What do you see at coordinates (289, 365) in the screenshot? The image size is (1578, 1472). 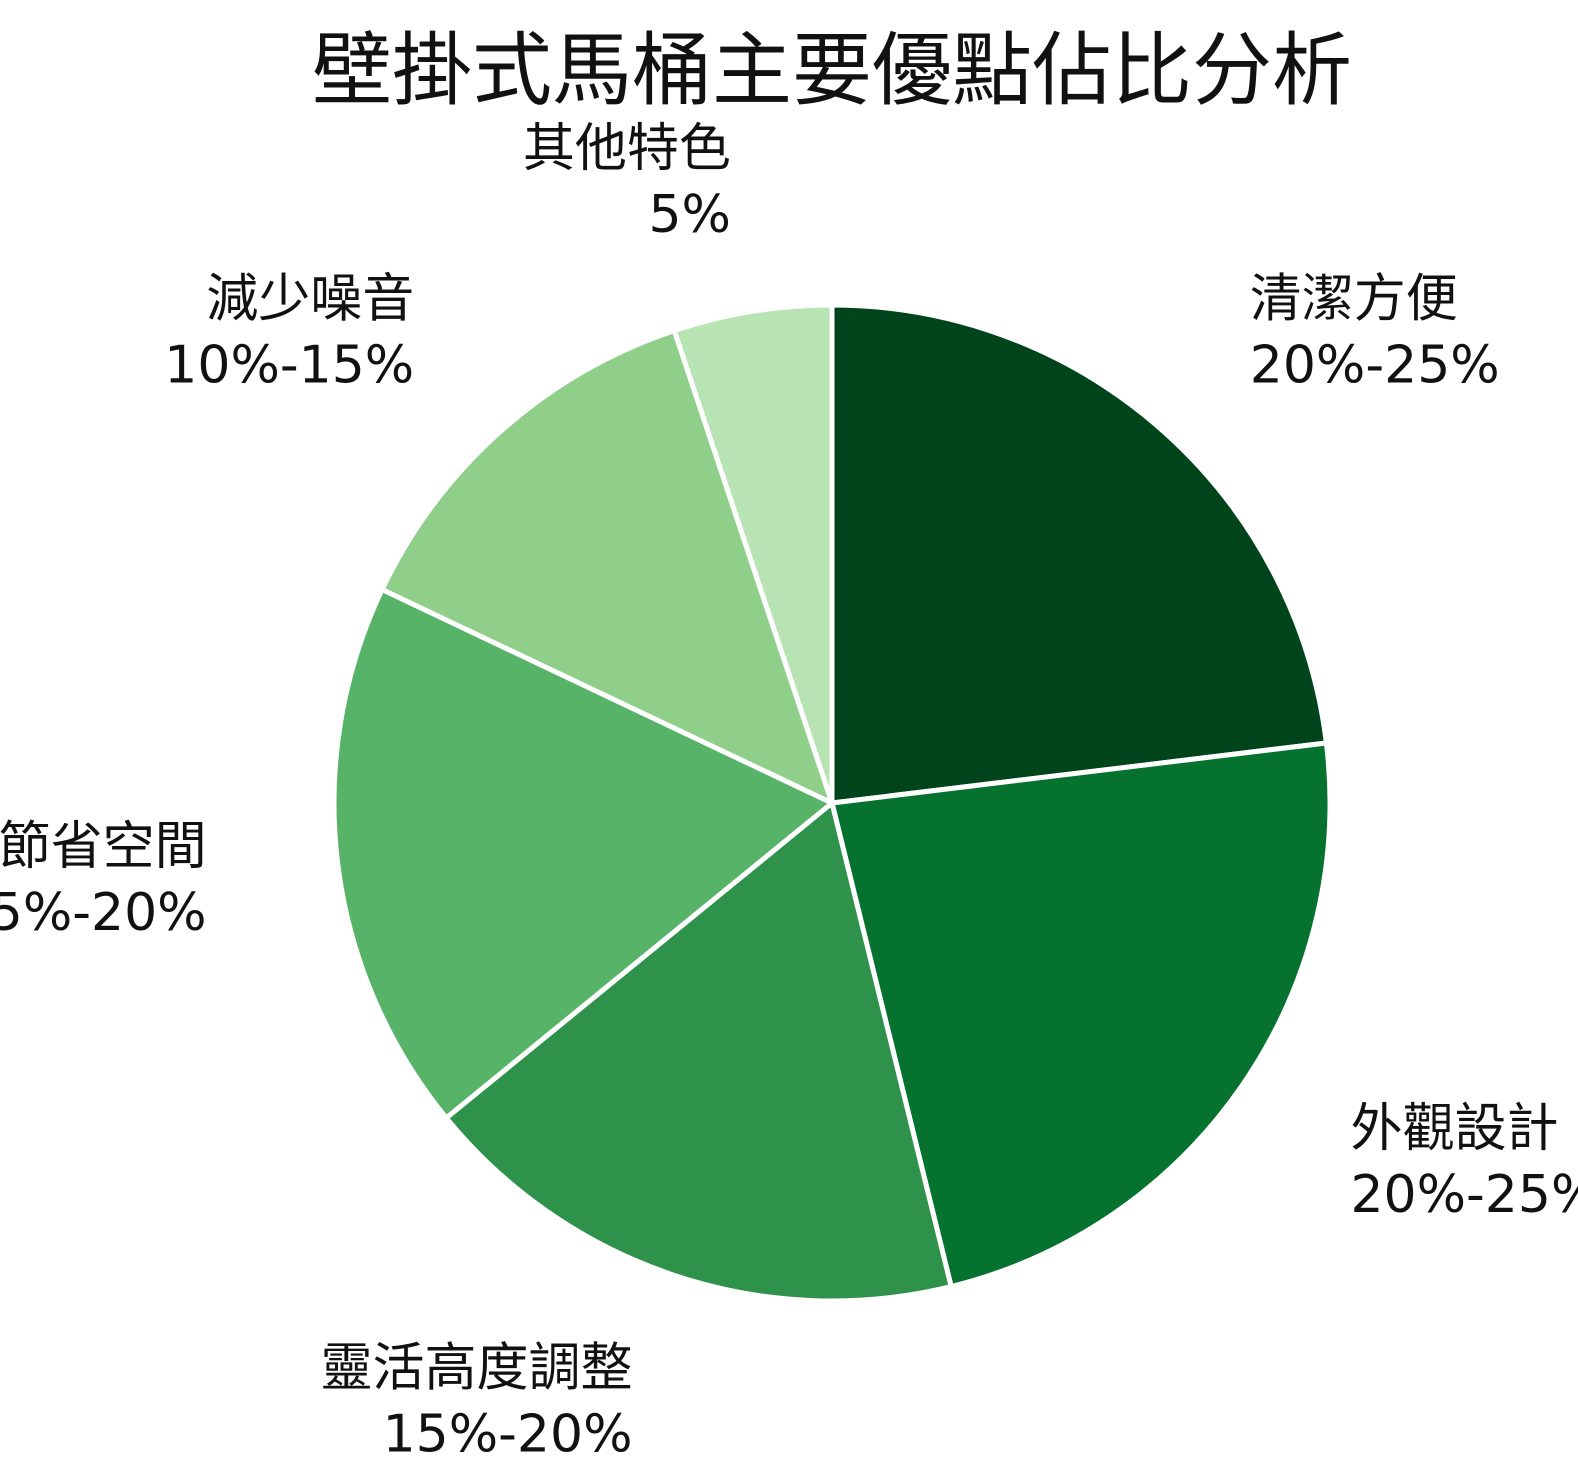 I see `slice-value-label-5: 10%-15%` at bounding box center [289, 365].